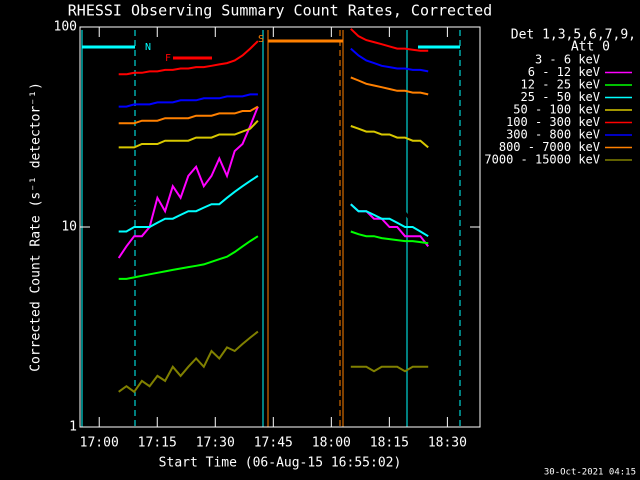 This screenshot has width=640, height=480. Describe the element at coordinates (549, 147) in the screenshot. I see `legend-label: 800 - 7000 keV` at that location.